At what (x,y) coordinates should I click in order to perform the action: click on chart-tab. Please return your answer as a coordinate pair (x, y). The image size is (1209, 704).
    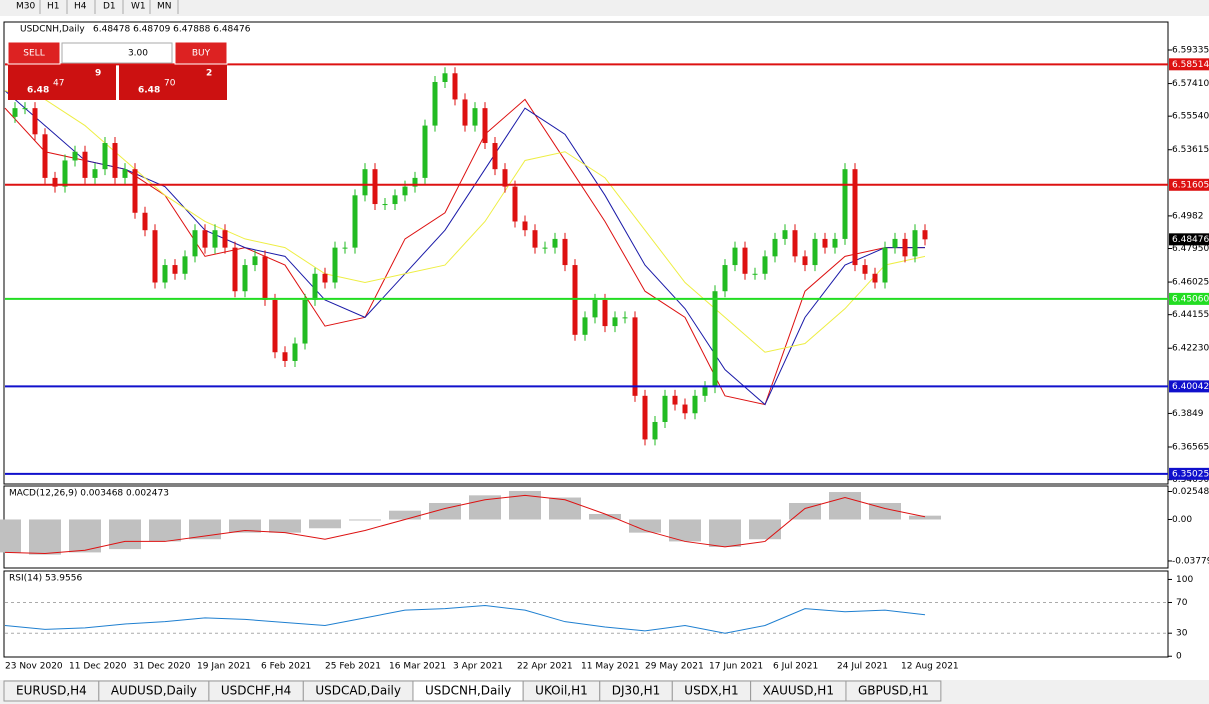
    Looking at the image, I should click on (893, 691).